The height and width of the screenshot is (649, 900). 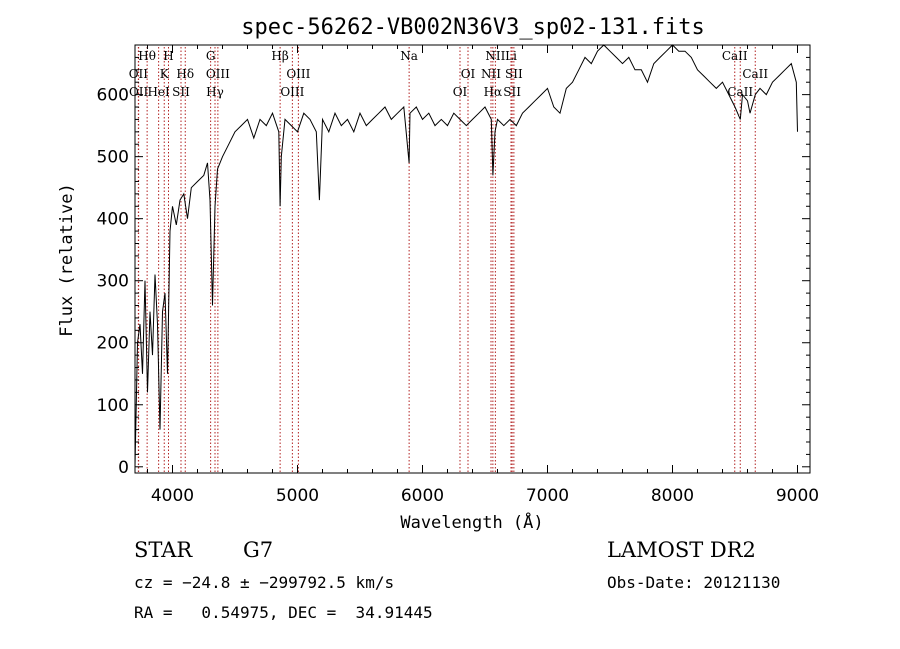 What do you see at coordinates (468, 74) in the screenshot?
I see `line-label-13: OI` at bounding box center [468, 74].